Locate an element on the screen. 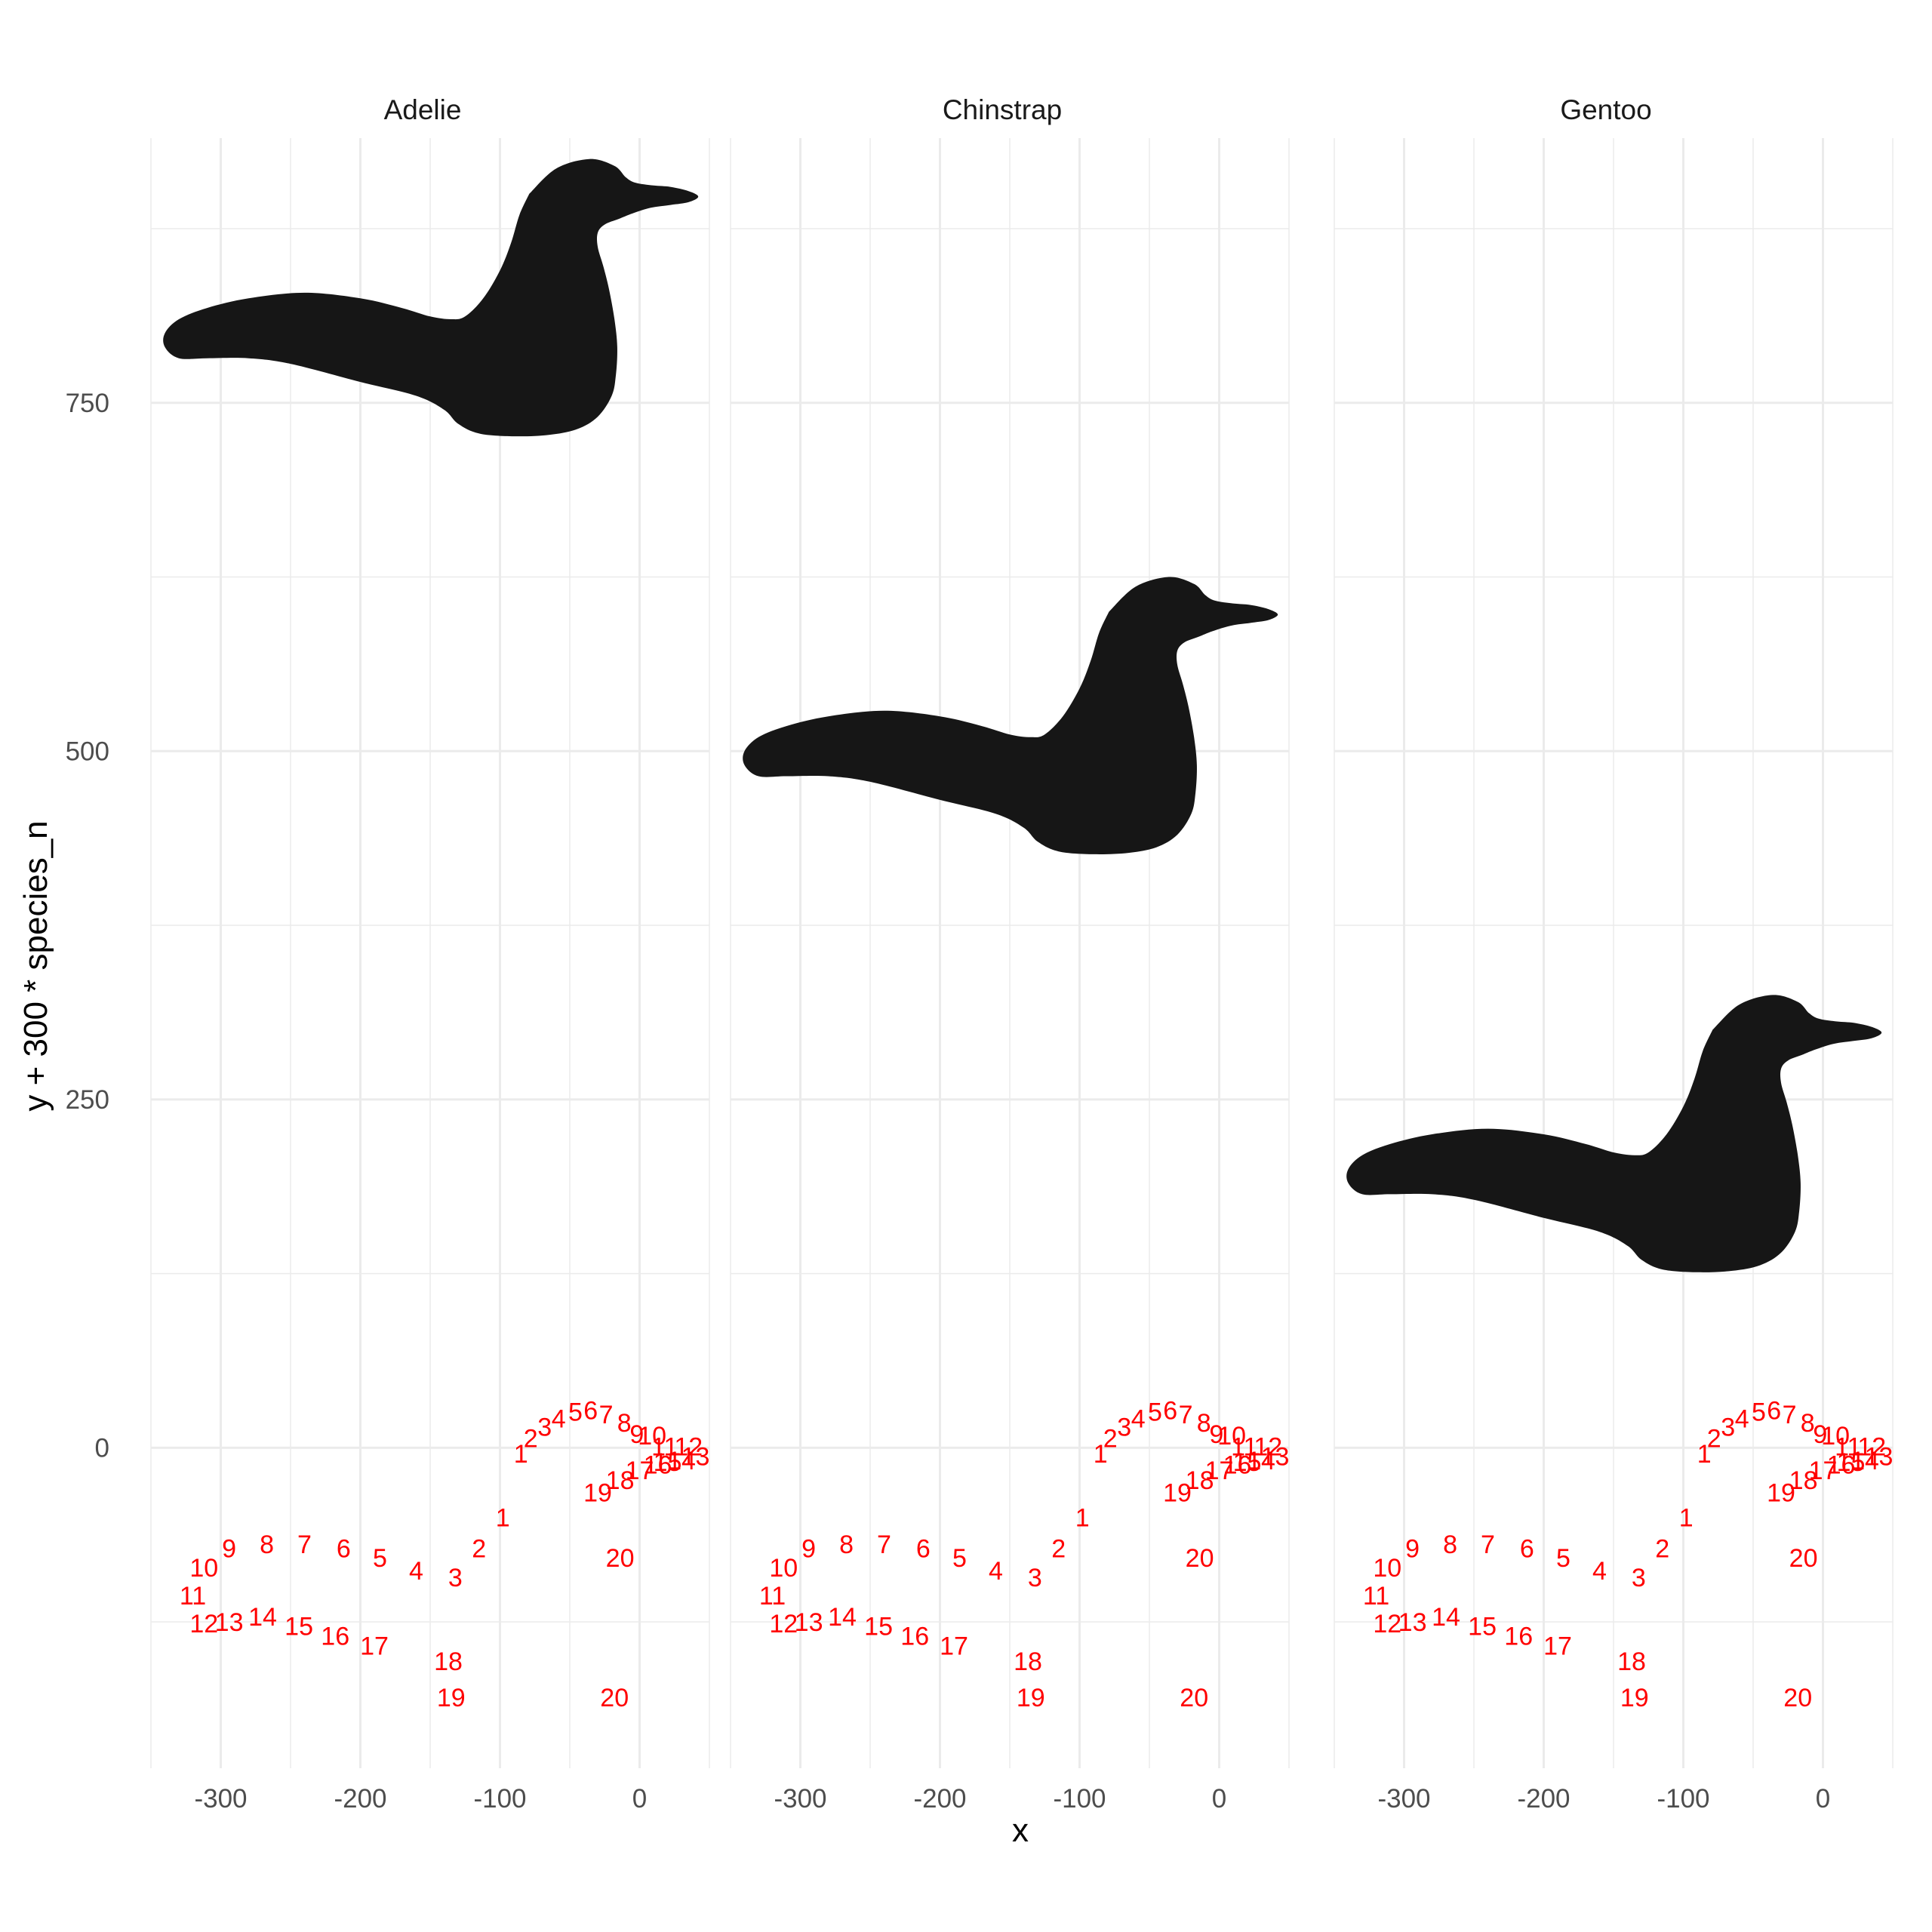 This screenshot has width=1932, height=1932. y-axis-title: y + 300 * species_n is located at coordinates (35, 965).